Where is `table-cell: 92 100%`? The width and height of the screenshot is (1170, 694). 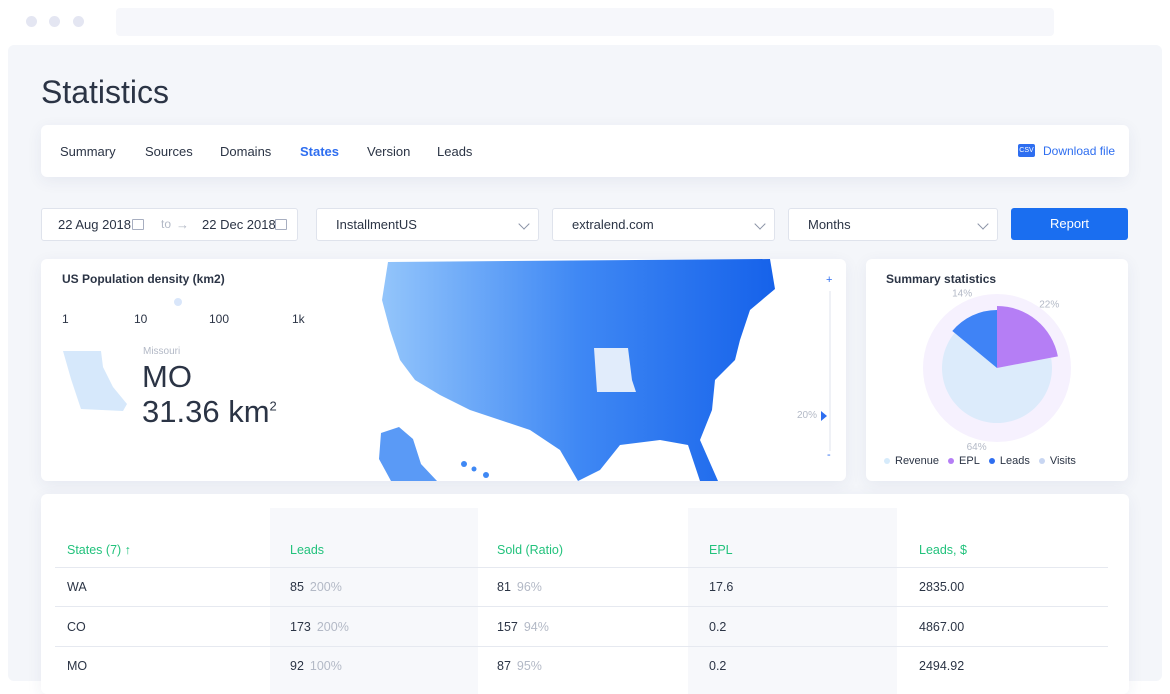
table-cell: 92 100% is located at coordinates (316, 666).